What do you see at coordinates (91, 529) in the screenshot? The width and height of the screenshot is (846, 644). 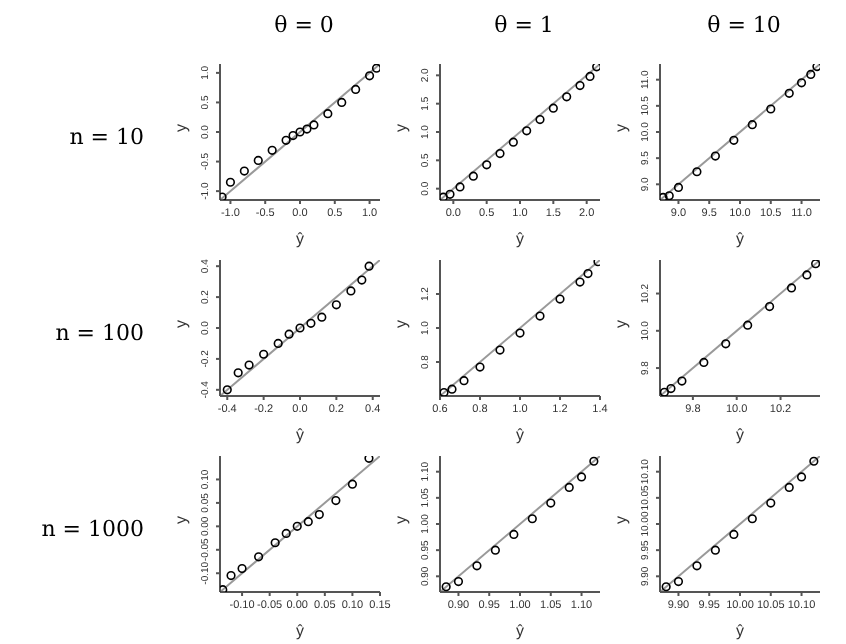 I see `text: n = 1000` at bounding box center [91, 529].